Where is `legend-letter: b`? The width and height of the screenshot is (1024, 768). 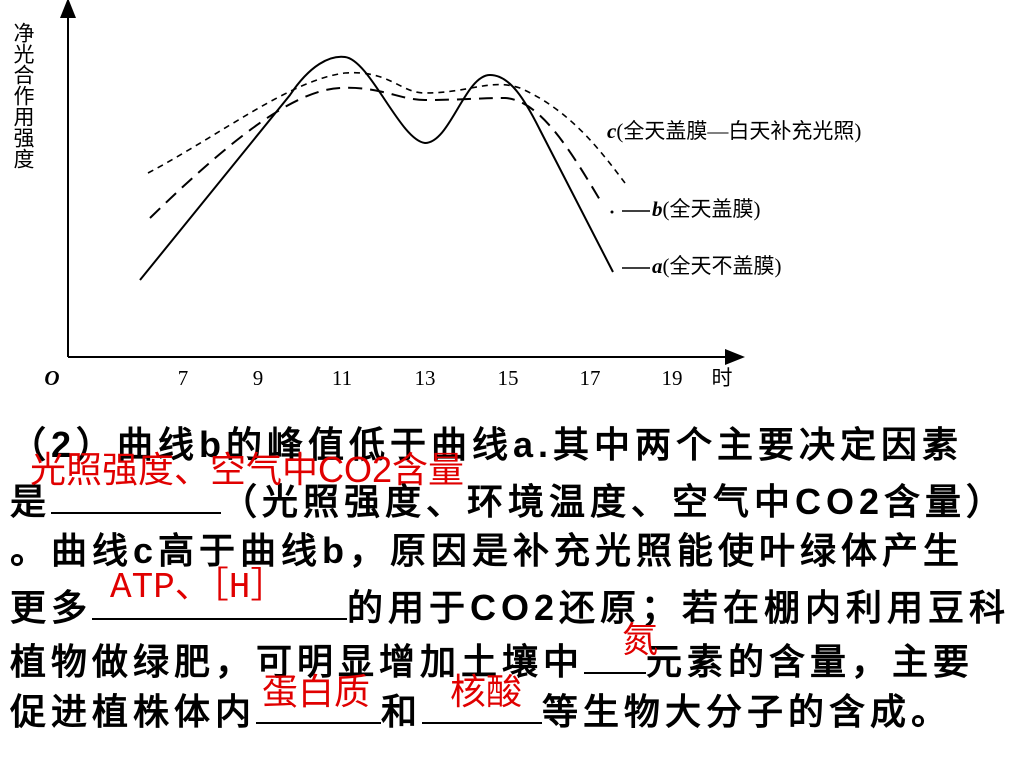
legend-letter: b is located at coordinates (657, 209).